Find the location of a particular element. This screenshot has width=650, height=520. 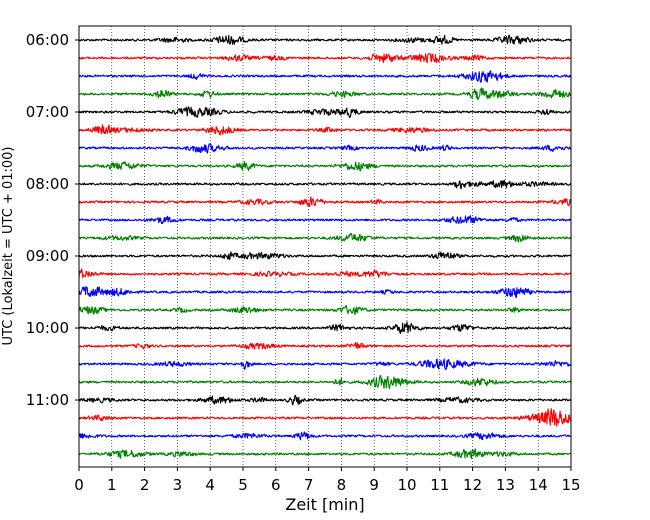

y-tick-label-08:00: 08:00 is located at coordinates (47, 184).